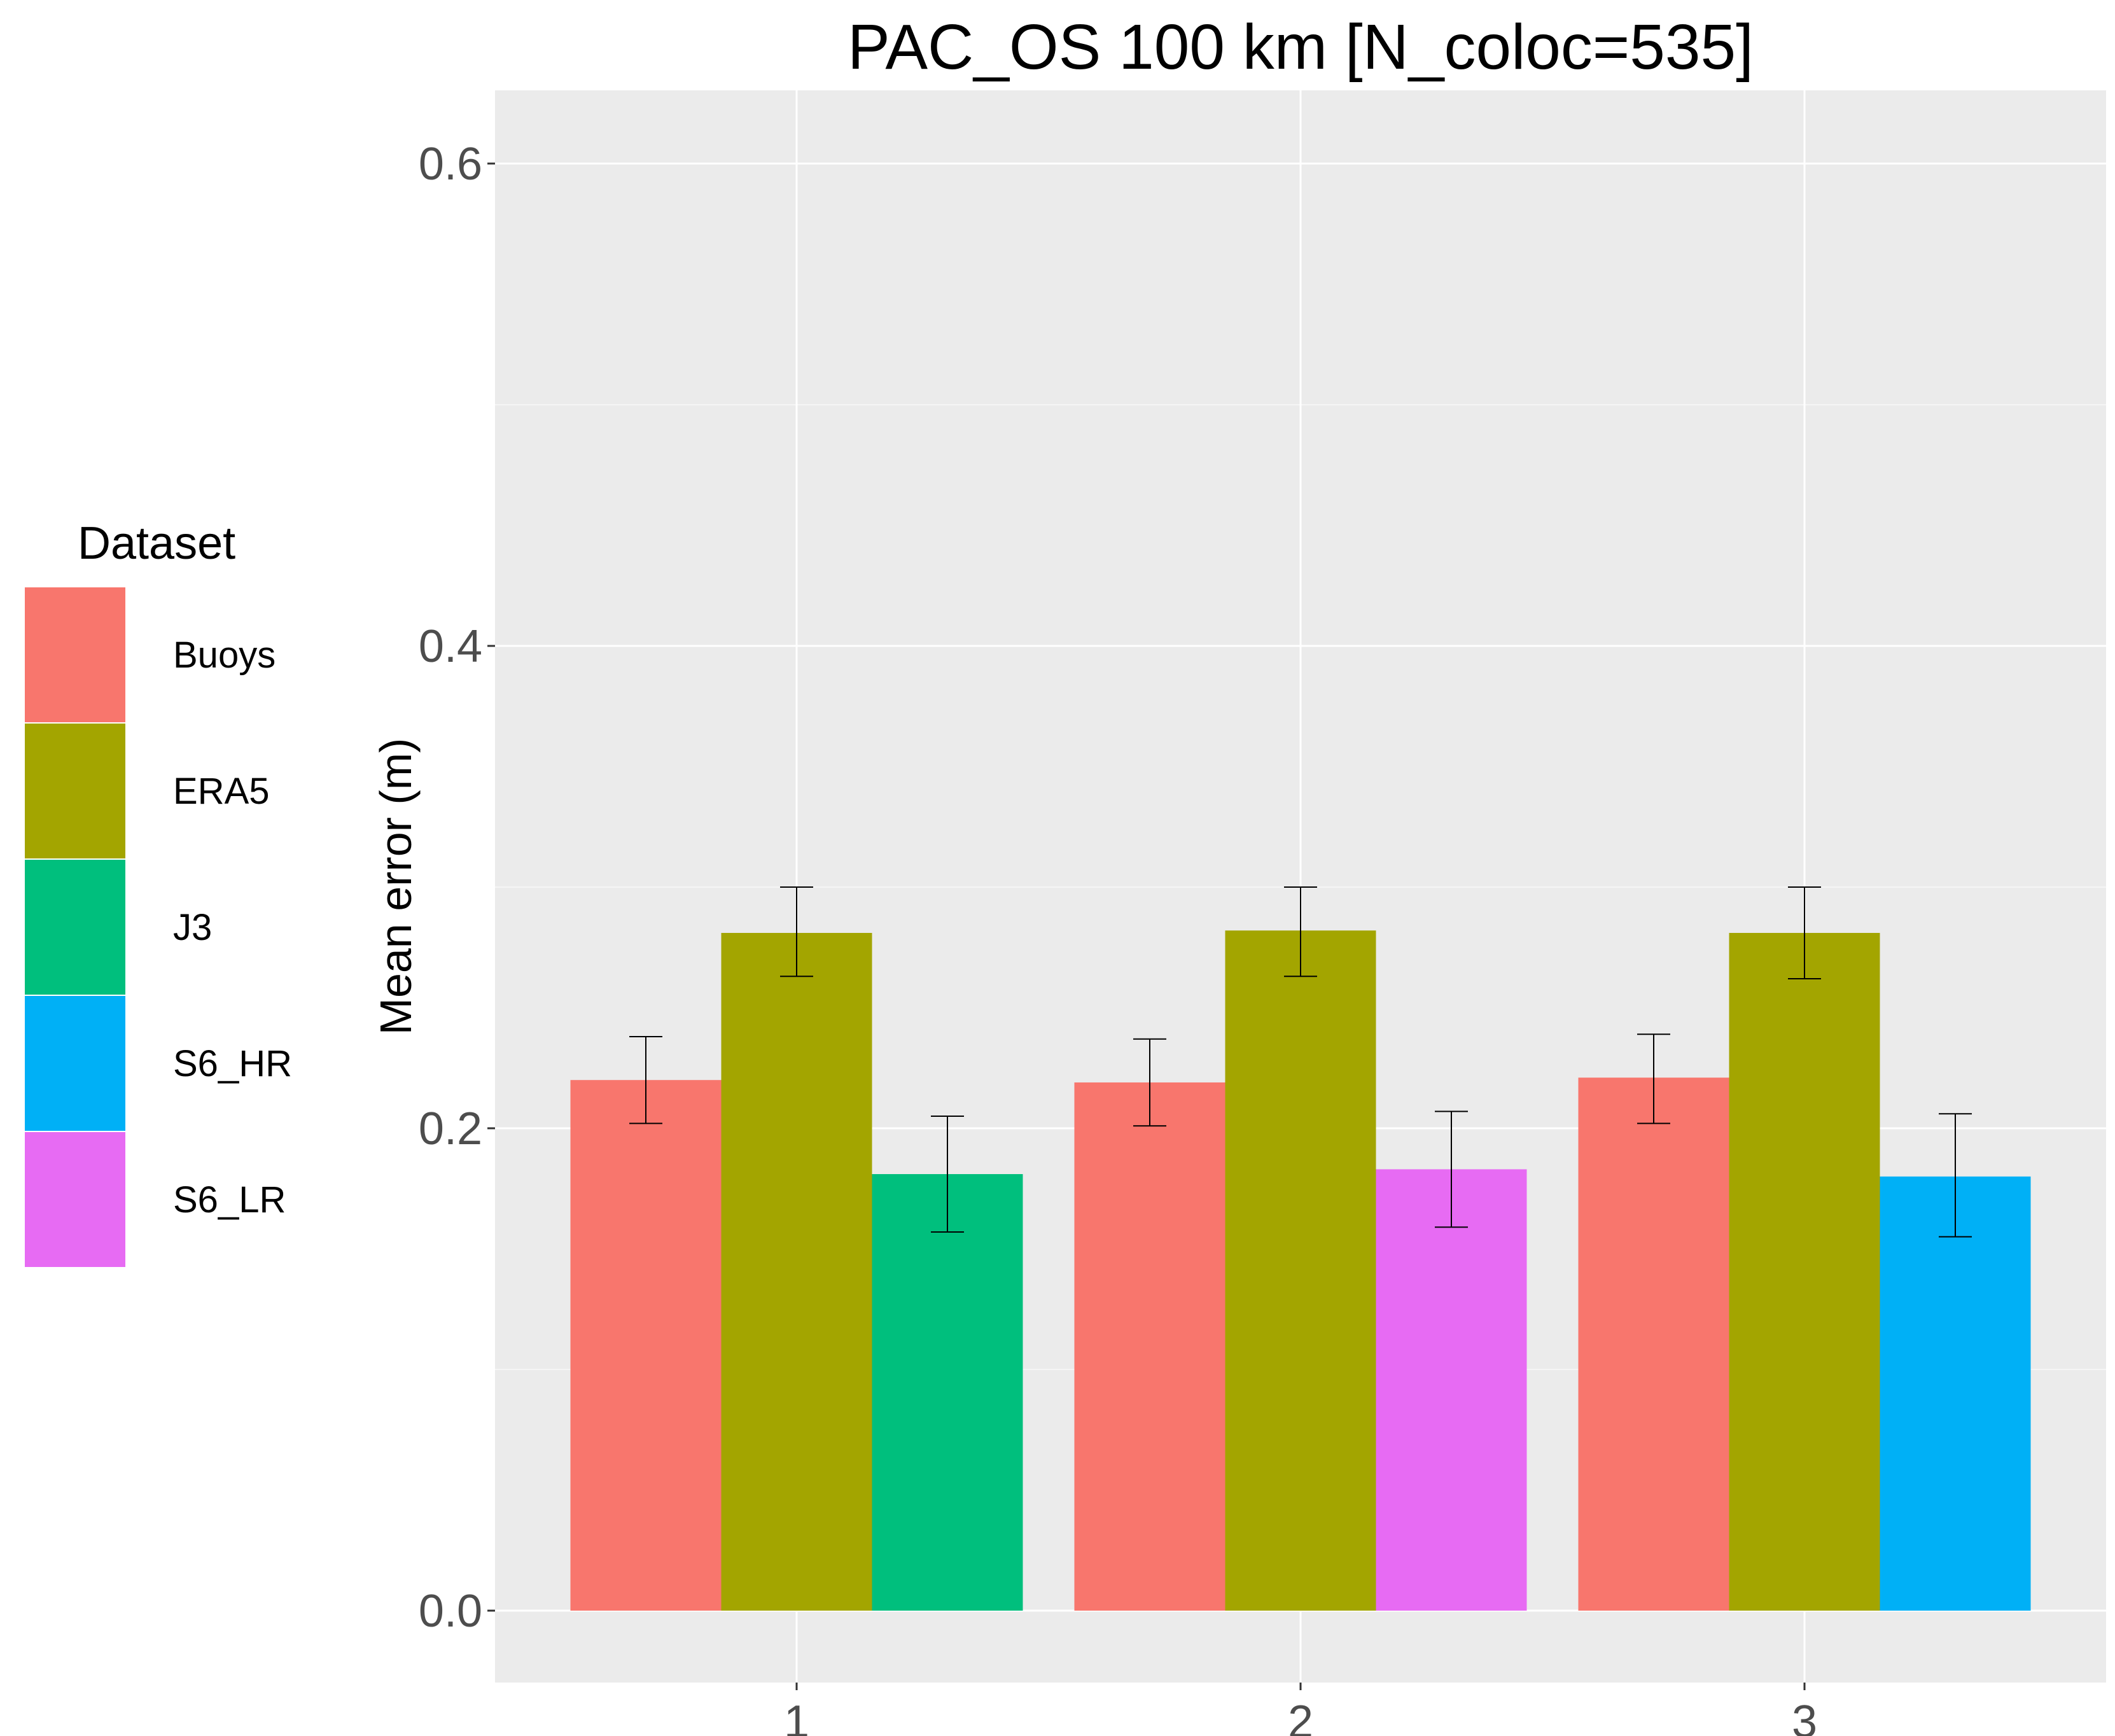 This screenshot has width=2115, height=1736. What do you see at coordinates (75, 655) in the screenshot?
I see `legend-key-buoys` at bounding box center [75, 655].